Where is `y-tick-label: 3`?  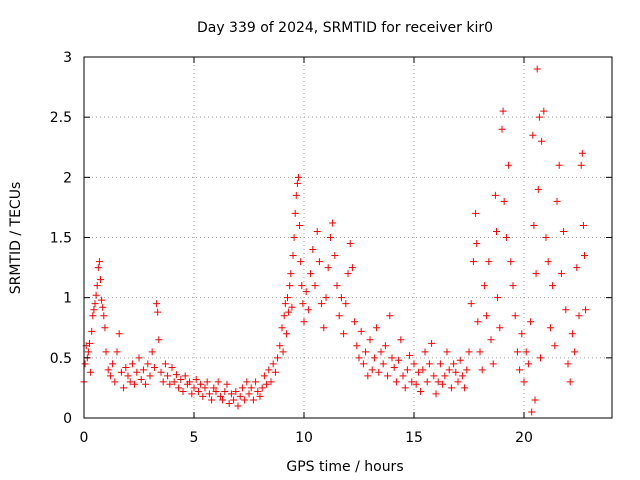 y-tick-label: 3 is located at coordinates (67, 58).